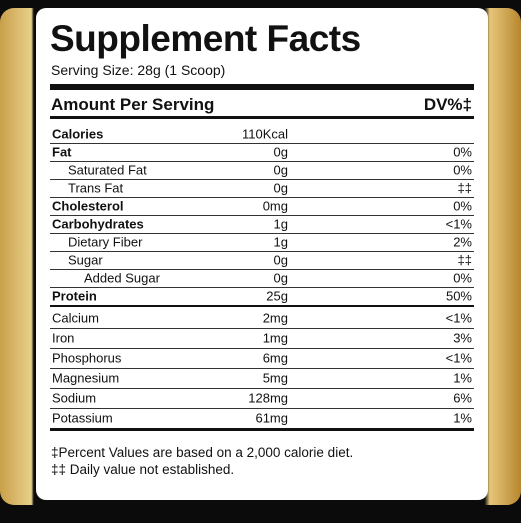 The width and height of the screenshot is (521, 523). Describe the element at coordinates (74, 296) in the screenshot. I see `nutrient-label: Protein` at that location.